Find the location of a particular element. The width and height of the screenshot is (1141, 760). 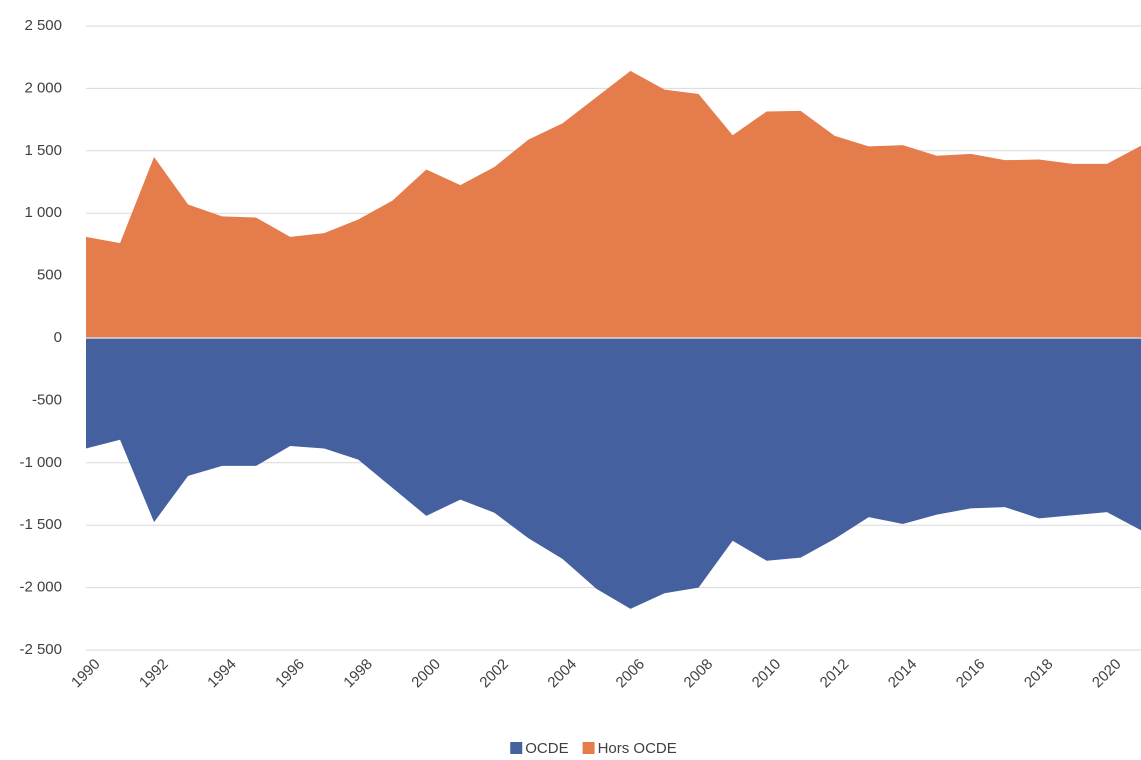

x-tick-label: 2014 is located at coordinates (903, 674).